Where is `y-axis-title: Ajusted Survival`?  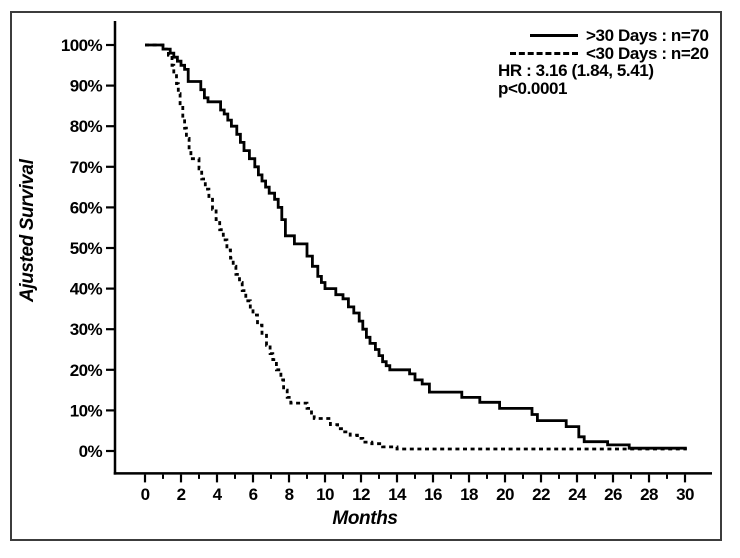 y-axis-title: Ajusted Survival is located at coordinates (27, 231).